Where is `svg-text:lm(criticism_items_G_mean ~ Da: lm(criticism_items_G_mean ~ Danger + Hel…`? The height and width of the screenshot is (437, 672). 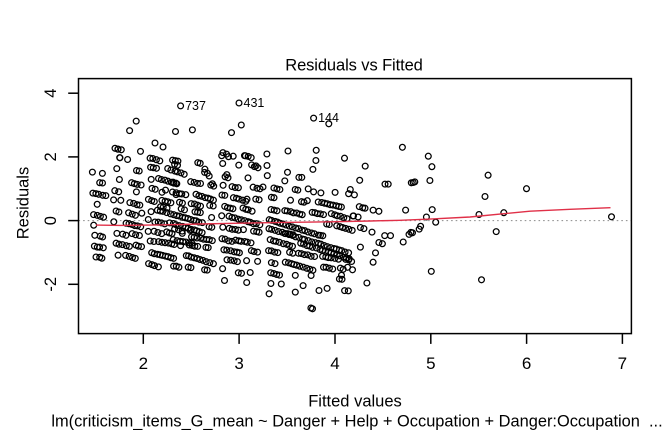 svg-text:lm(criticism_items_G_mean ~ Da: lm(criticism_items_G_mean ~ Danger + Hel… is located at coordinates (356, 421).